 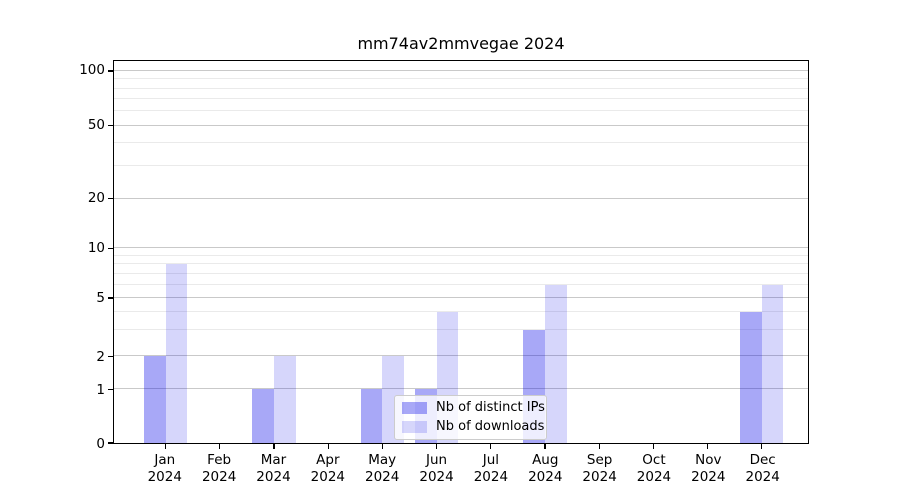 I want to click on y-axis-labels: 0 1 2 5 10 20 50 100, so click(x=52, y=256).